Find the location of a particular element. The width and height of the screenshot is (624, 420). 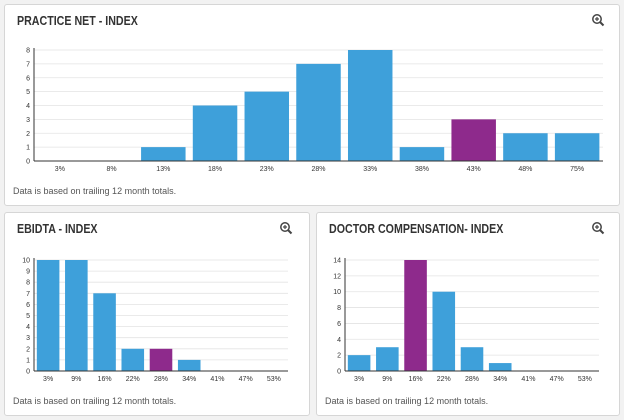

y-tick-label: 14 is located at coordinates (337, 261).